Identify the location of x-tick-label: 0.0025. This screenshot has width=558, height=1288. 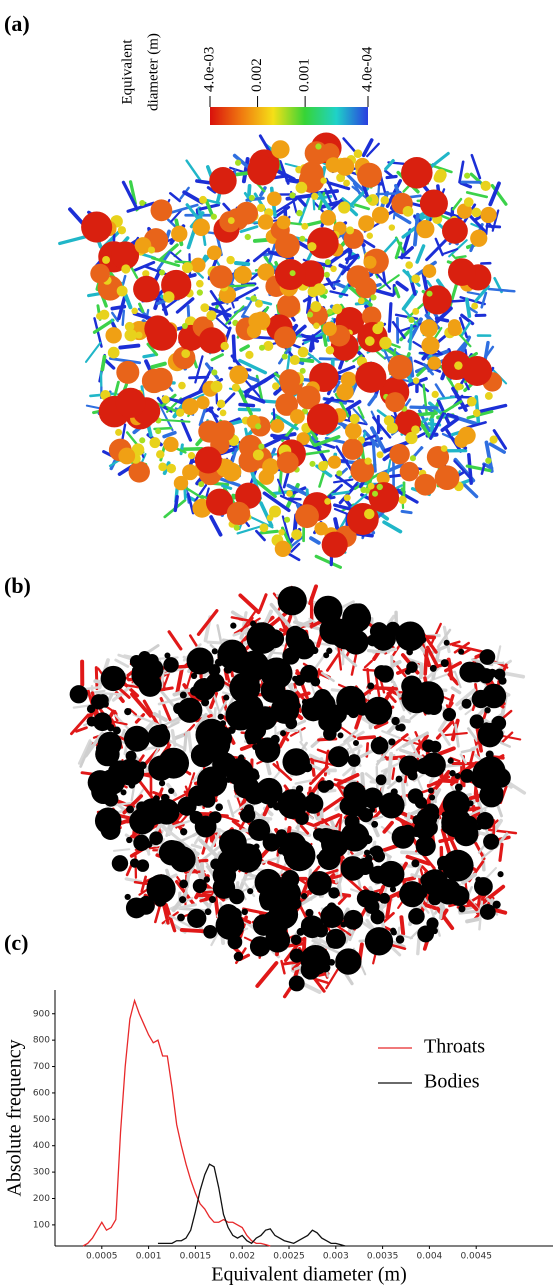
(289, 1257).